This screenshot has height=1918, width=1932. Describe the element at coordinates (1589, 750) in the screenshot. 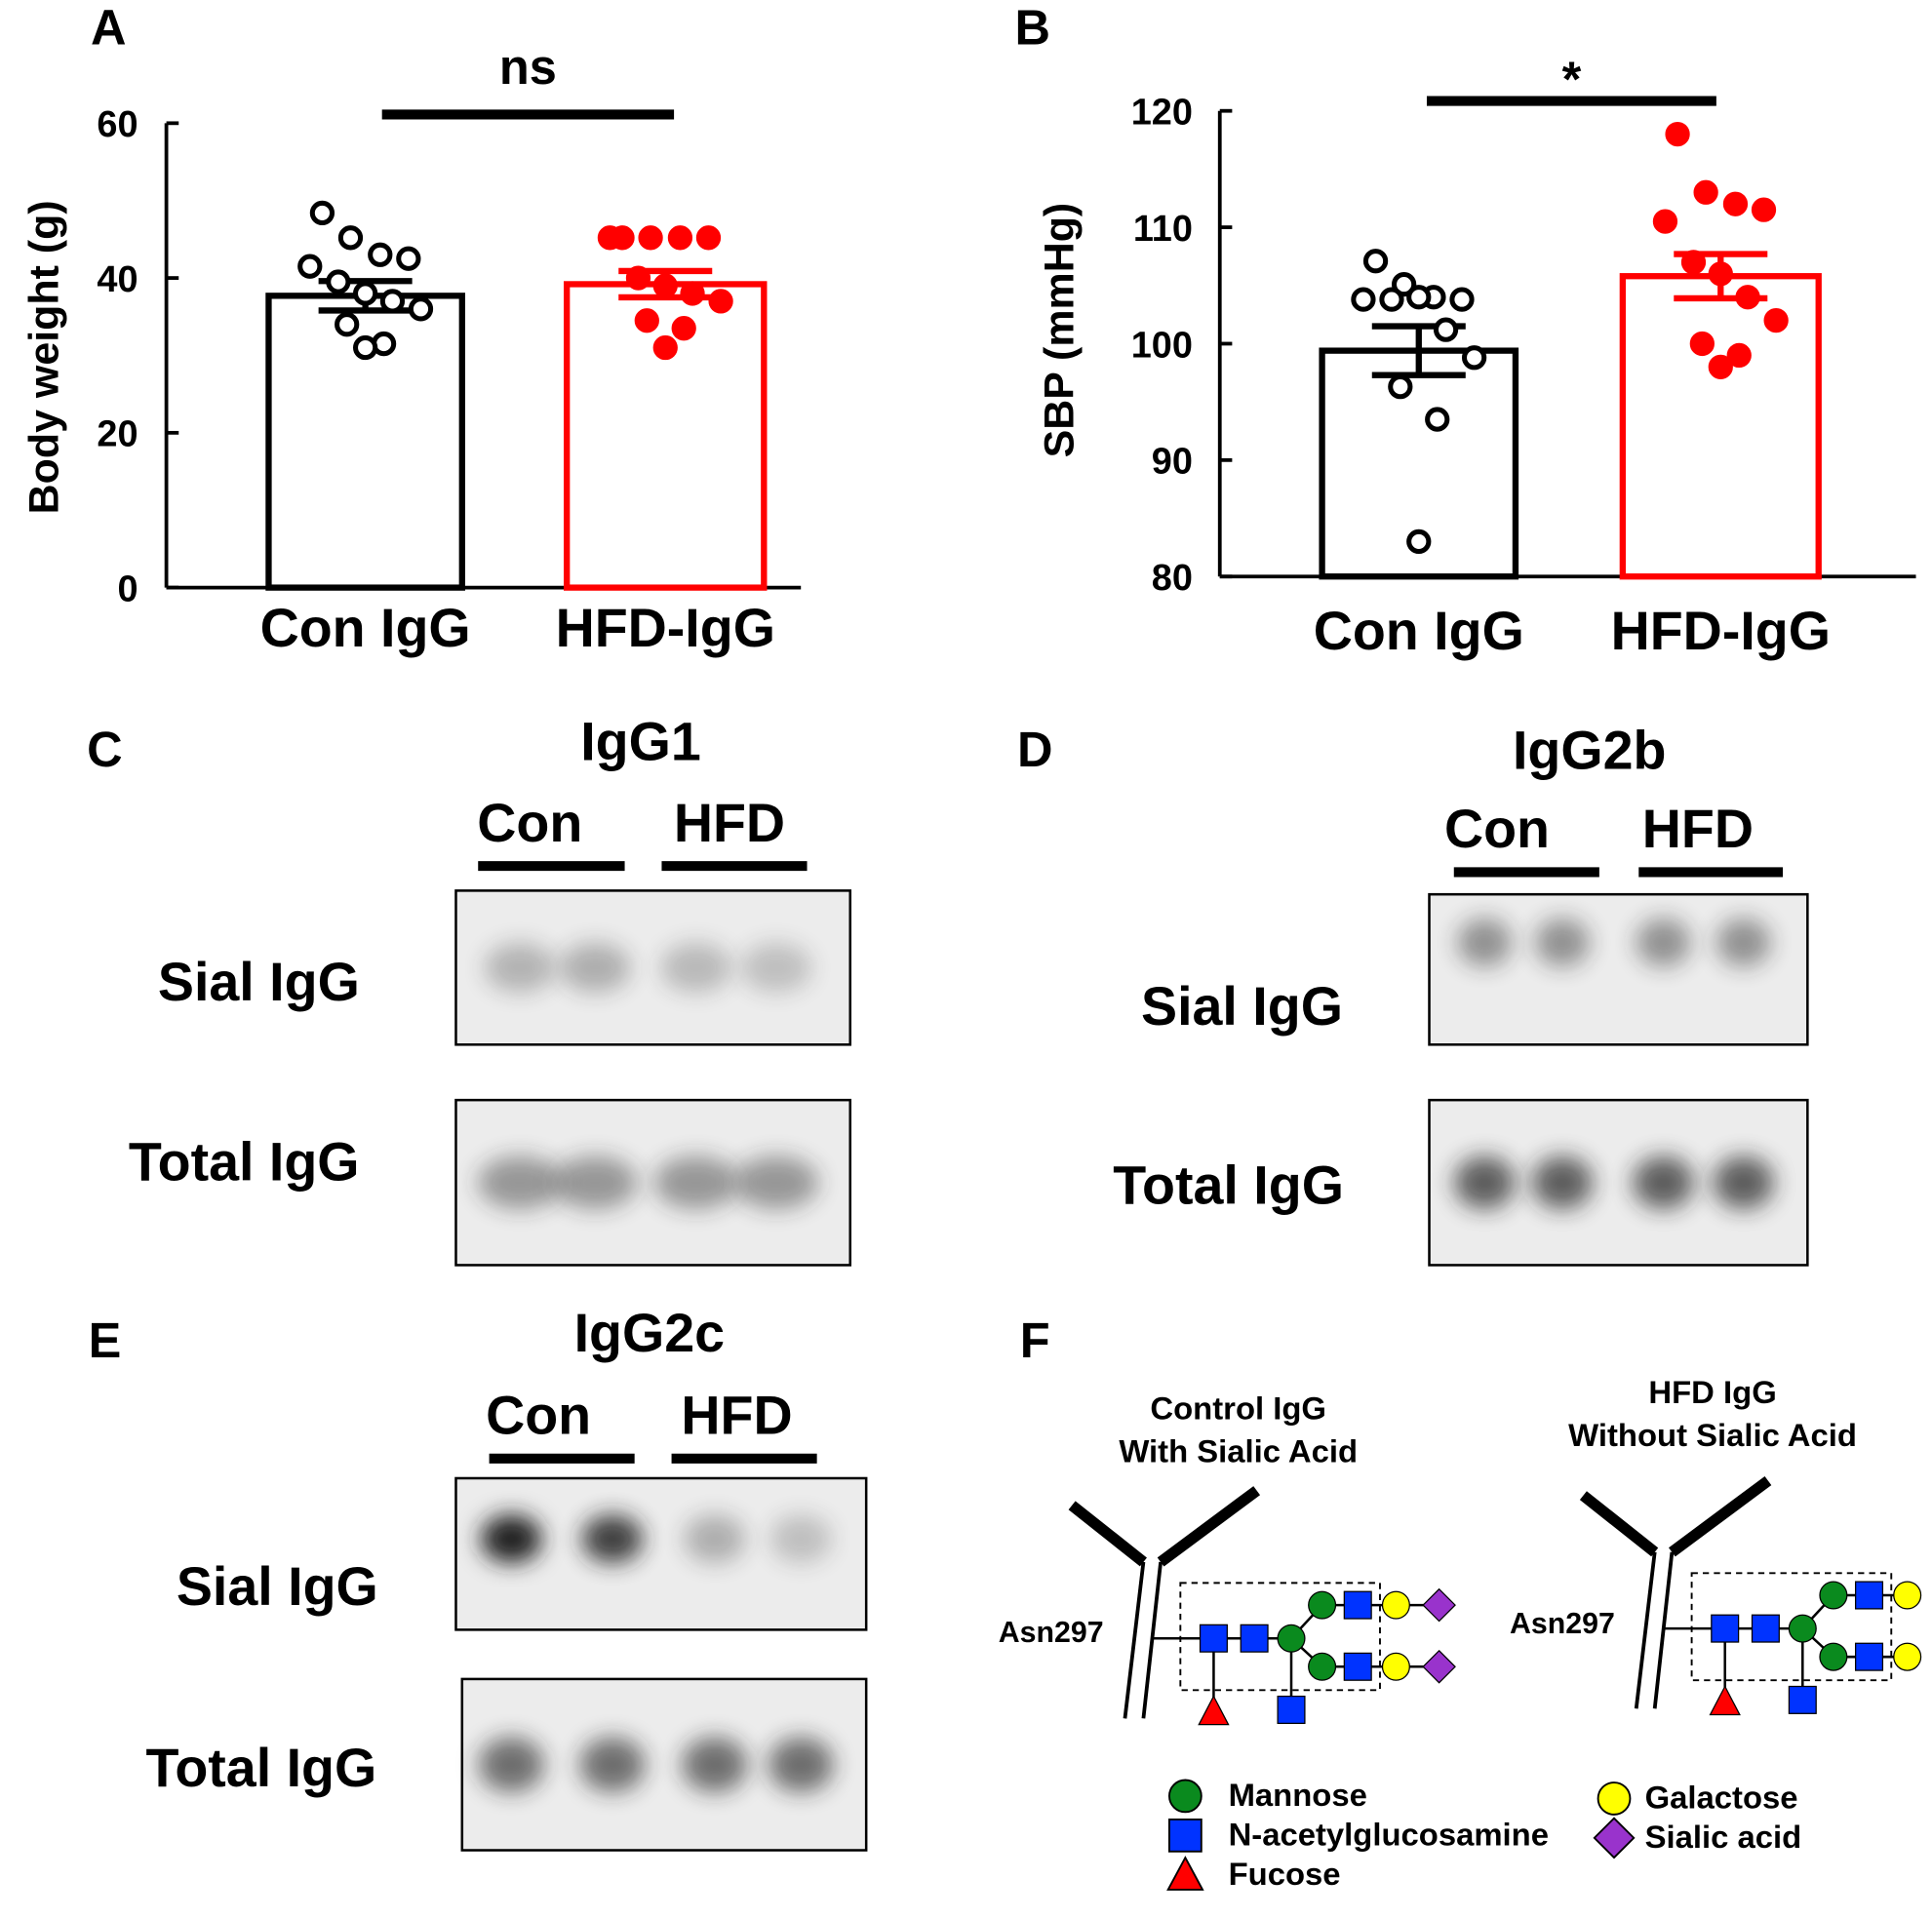

I see `blot-title: IgG2b` at that location.